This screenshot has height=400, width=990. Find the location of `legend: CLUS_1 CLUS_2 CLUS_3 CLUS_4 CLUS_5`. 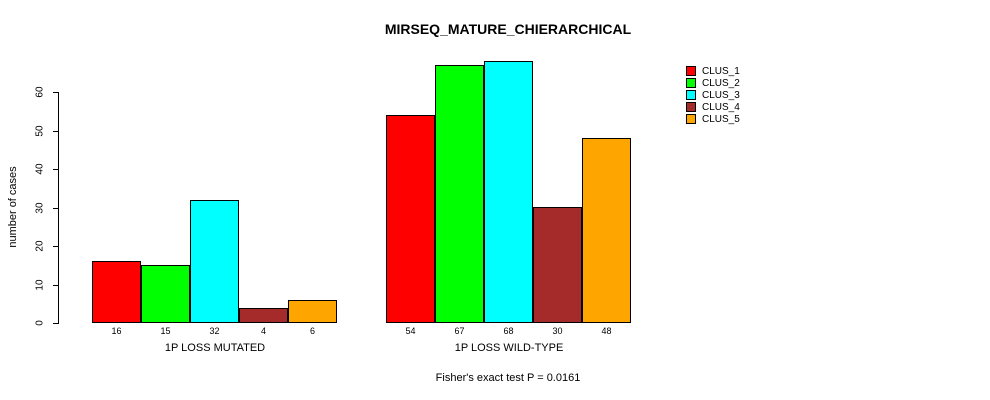

legend: CLUS_1 CLUS_2 CLUS_3 CLUS_4 CLUS_5 is located at coordinates (713, 95).